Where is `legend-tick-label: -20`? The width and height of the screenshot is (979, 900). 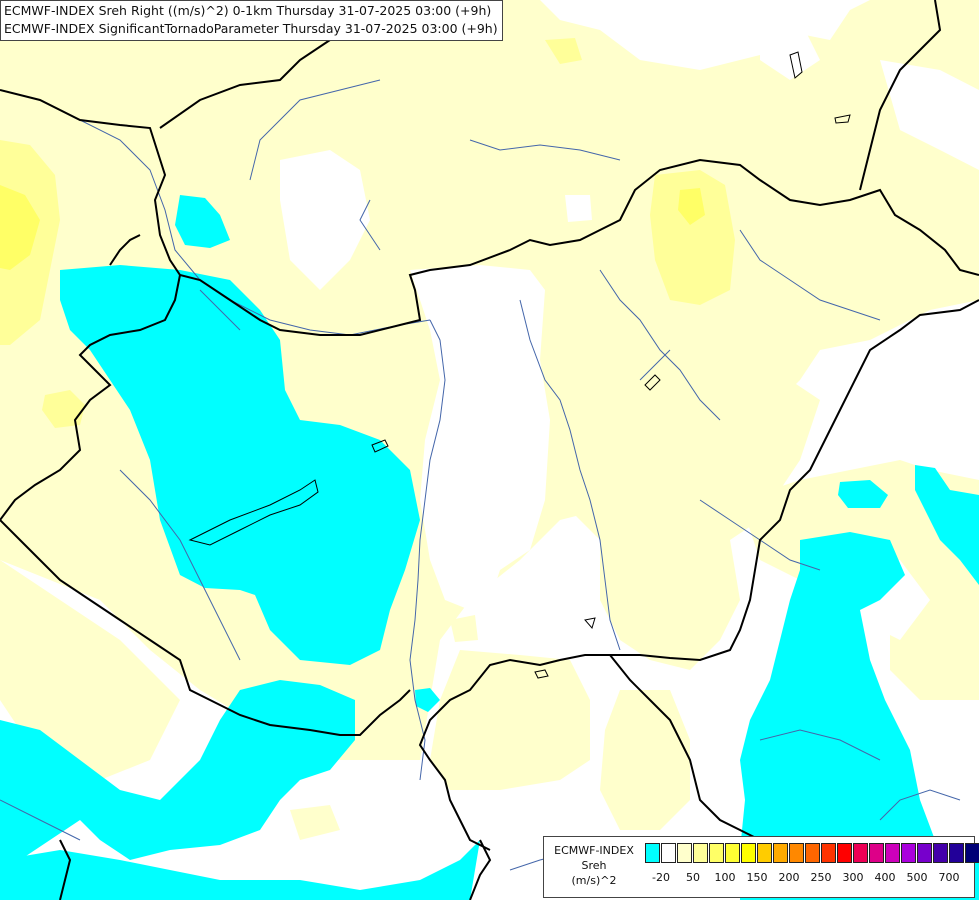 legend-tick-label: -20 is located at coordinates (661, 877).